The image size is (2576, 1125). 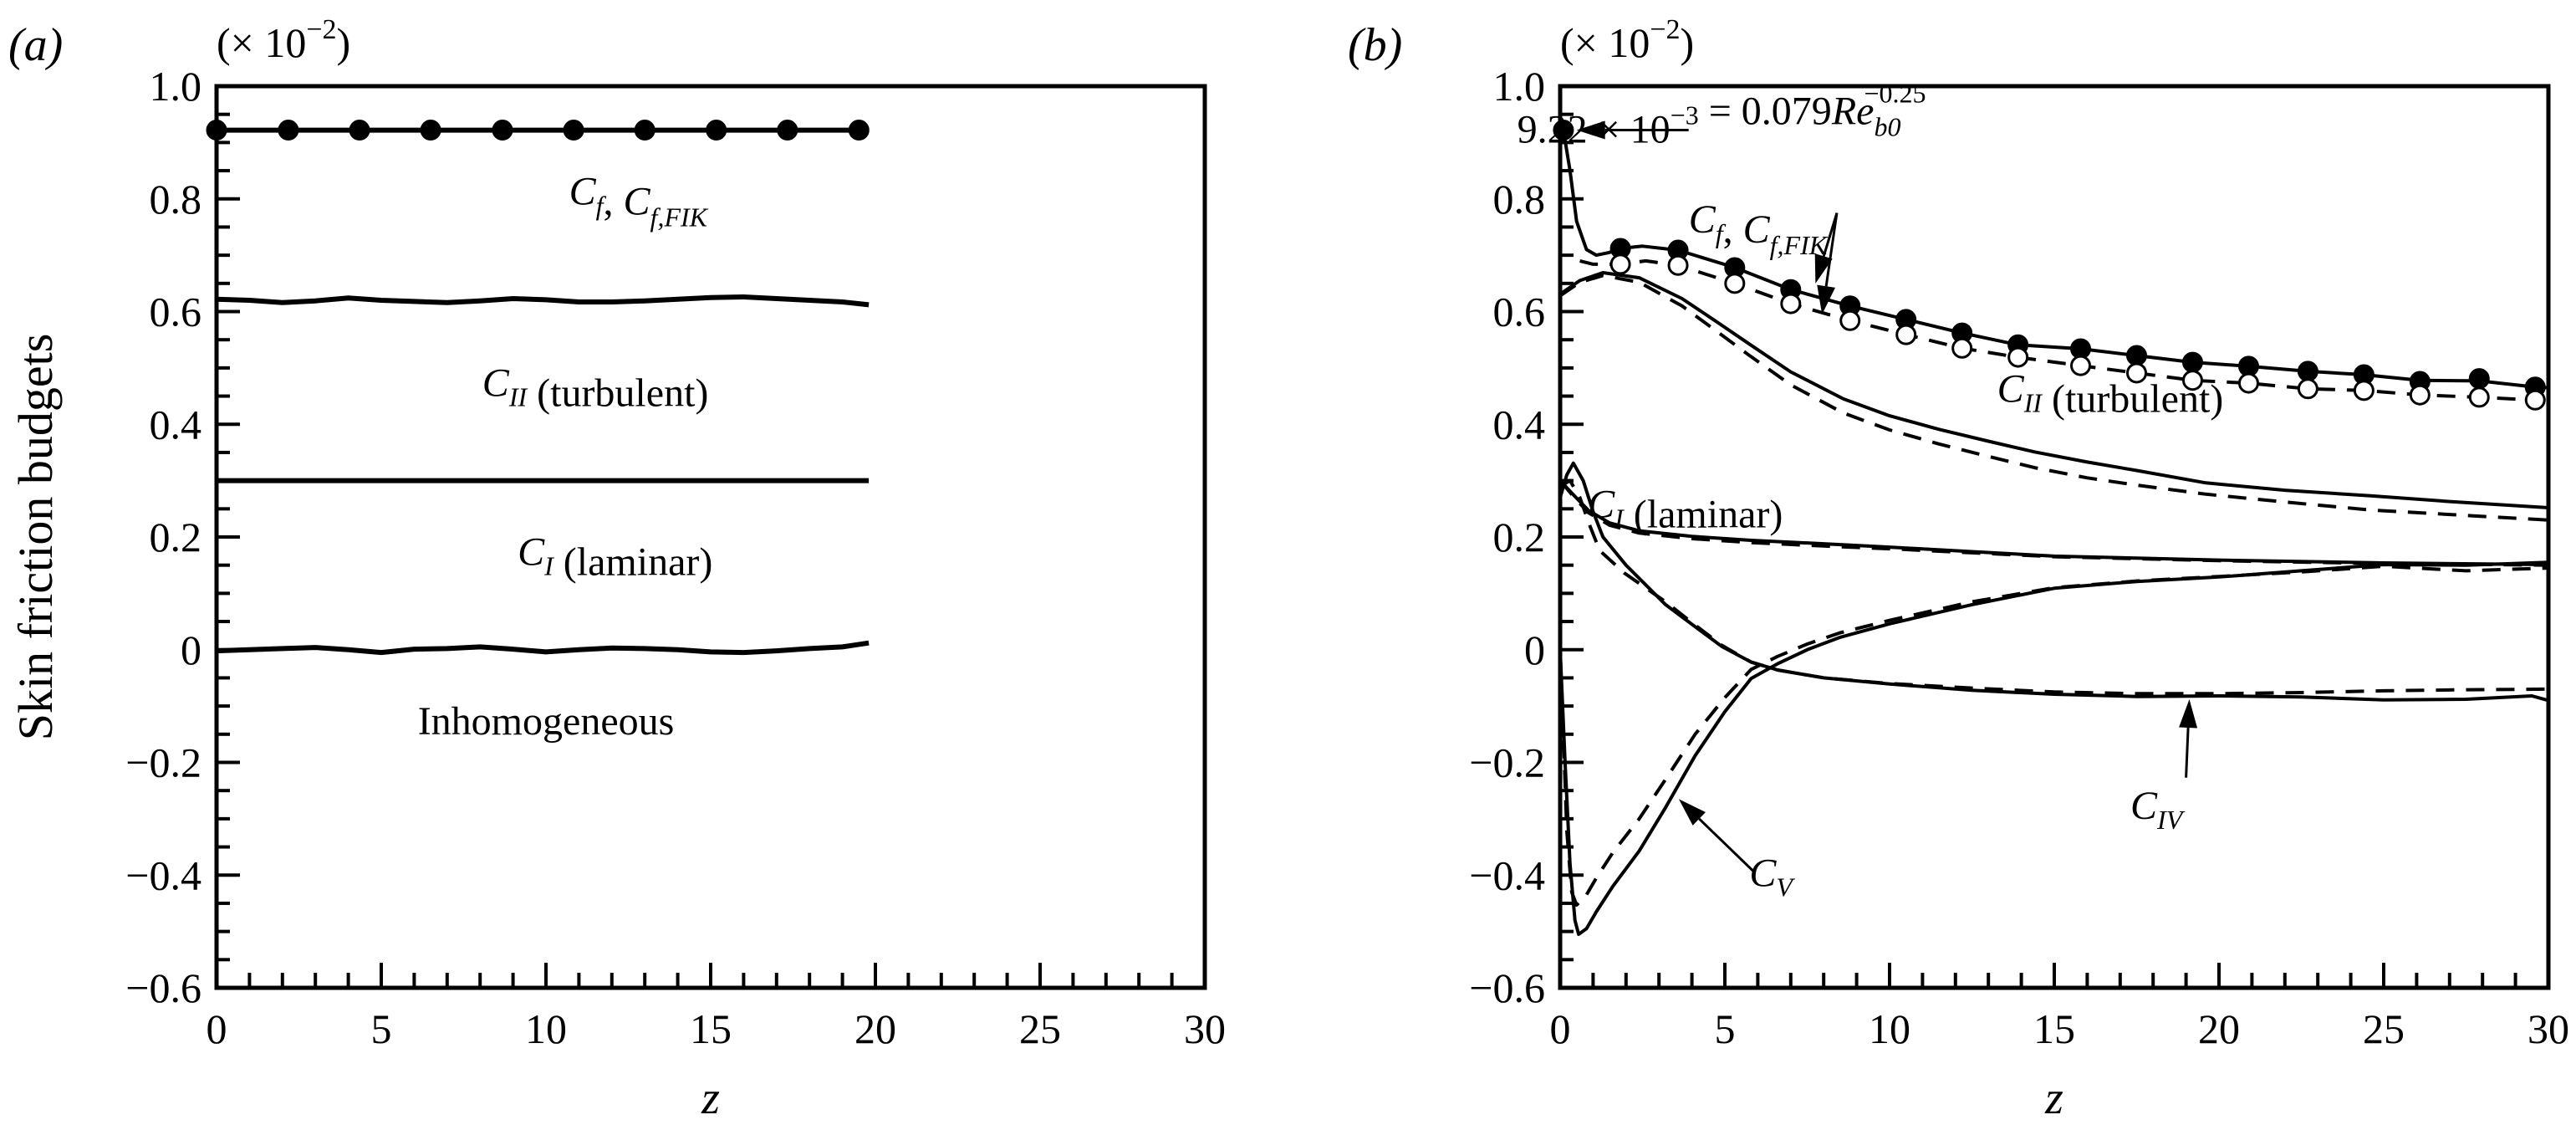 What do you see at coordinates (1375, 45) in the screenshot?
I see `panel-label: (b)` at bounding box center [1375, 45].